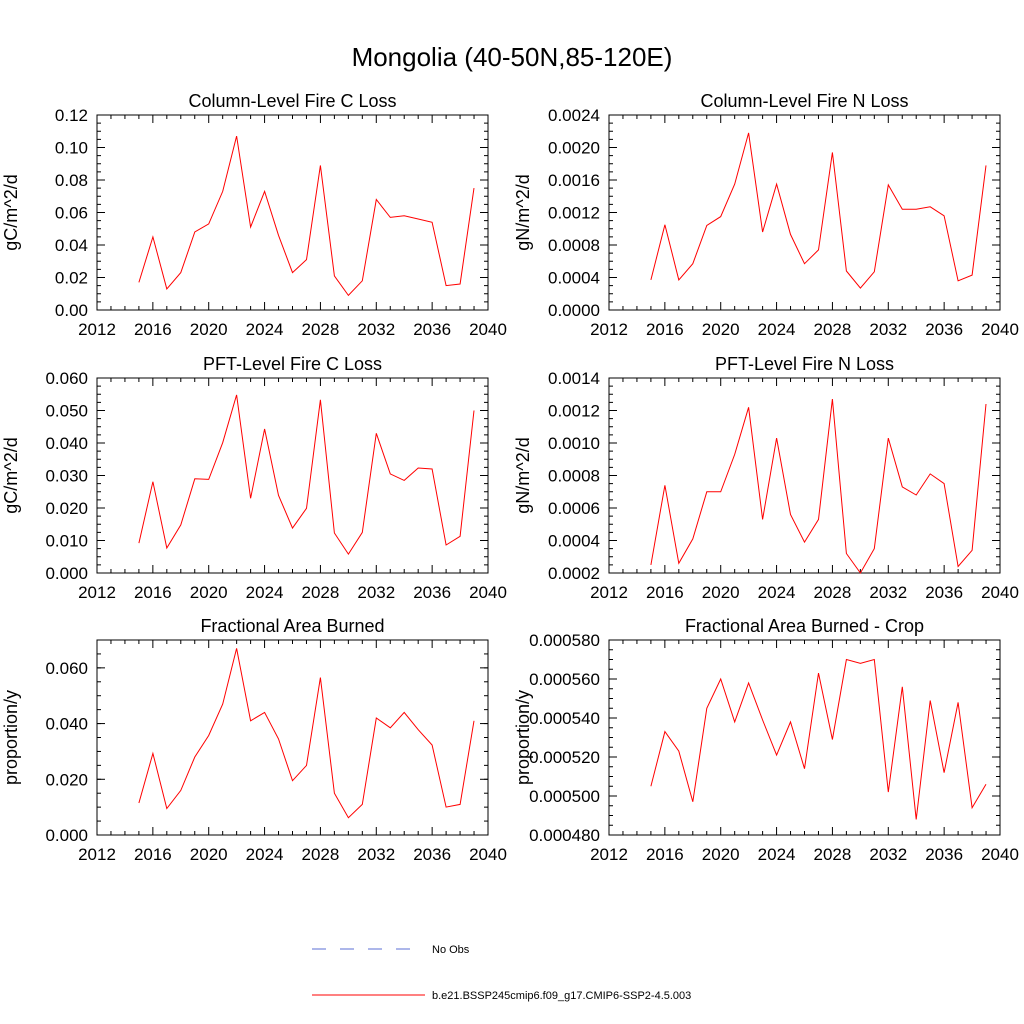 The image size is (1024, 1024). Describe the element at coordinates (71, 278) in the screenshot. I see `y-tick-label: 0.02` at that location.